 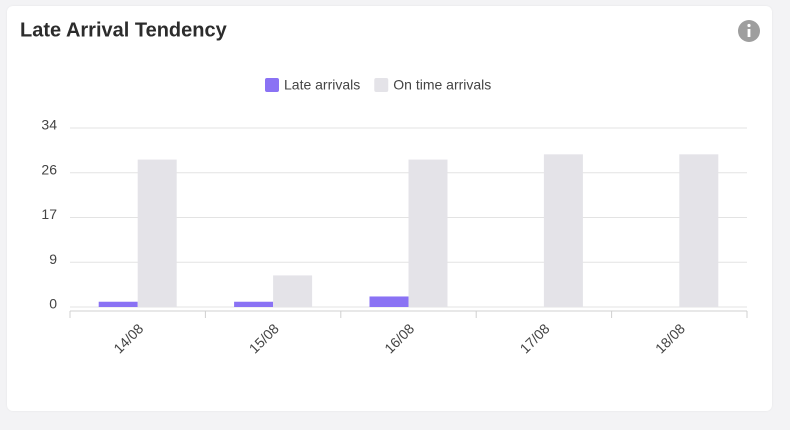 What do you see at coordinates (49, 214) in the screenshot?
I see `y-tick-label: 17` at bounding box center [49, 214].